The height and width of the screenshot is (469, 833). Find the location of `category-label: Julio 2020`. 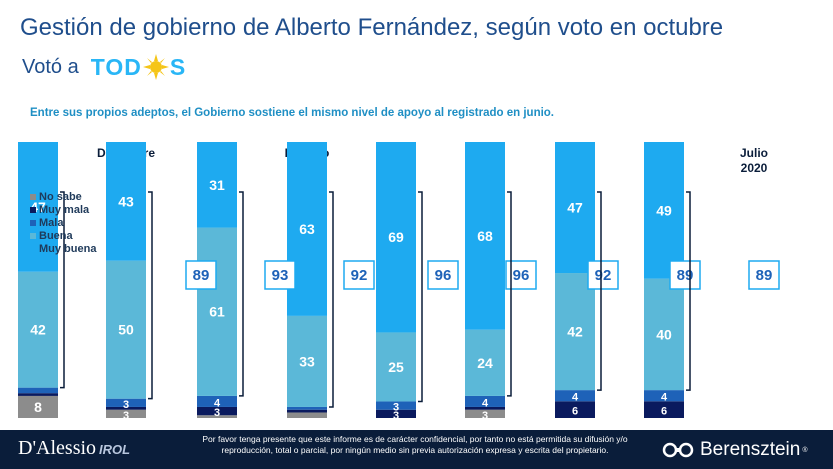

category-label: Julio 2020 is located at coordinates (754, 160).